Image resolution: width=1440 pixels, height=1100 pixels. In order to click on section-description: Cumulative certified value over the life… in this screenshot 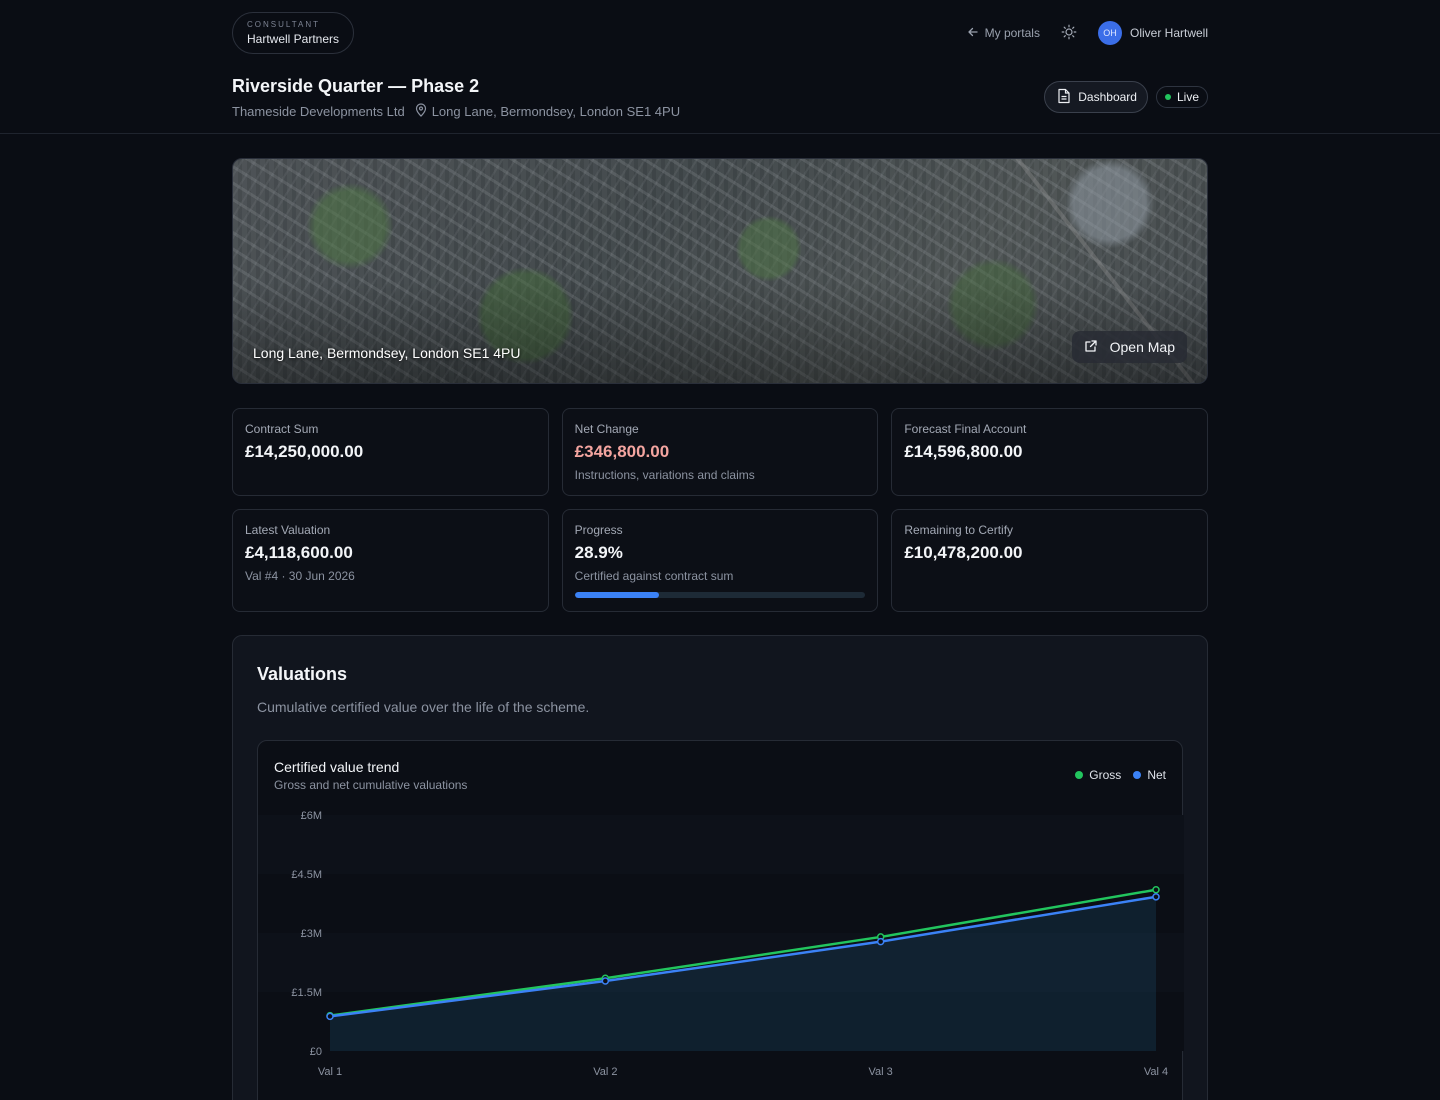, I will do `click(423, 707)`.